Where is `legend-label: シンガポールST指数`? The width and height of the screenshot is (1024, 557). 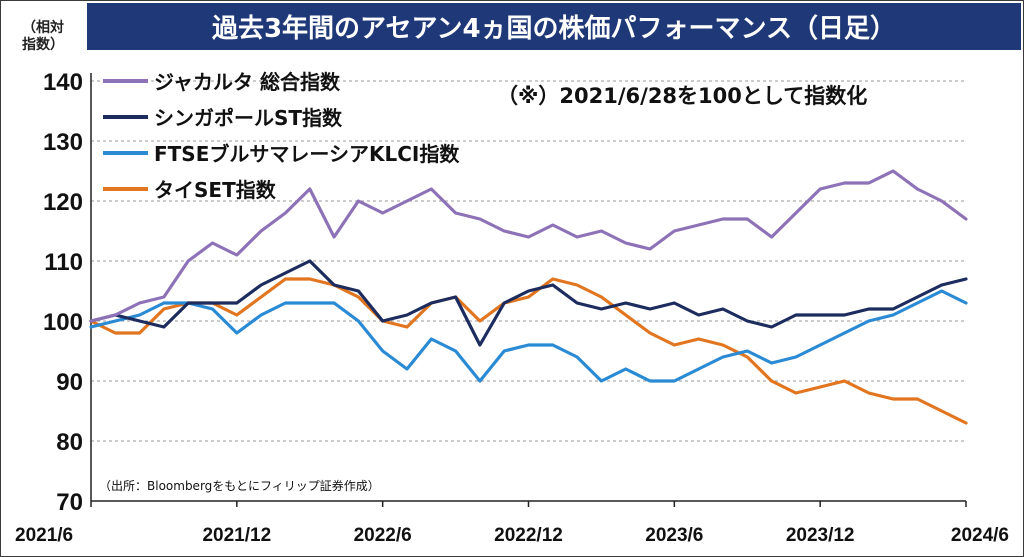 legend-label: シンガポールST指数 is located at coordinates (248, 118).